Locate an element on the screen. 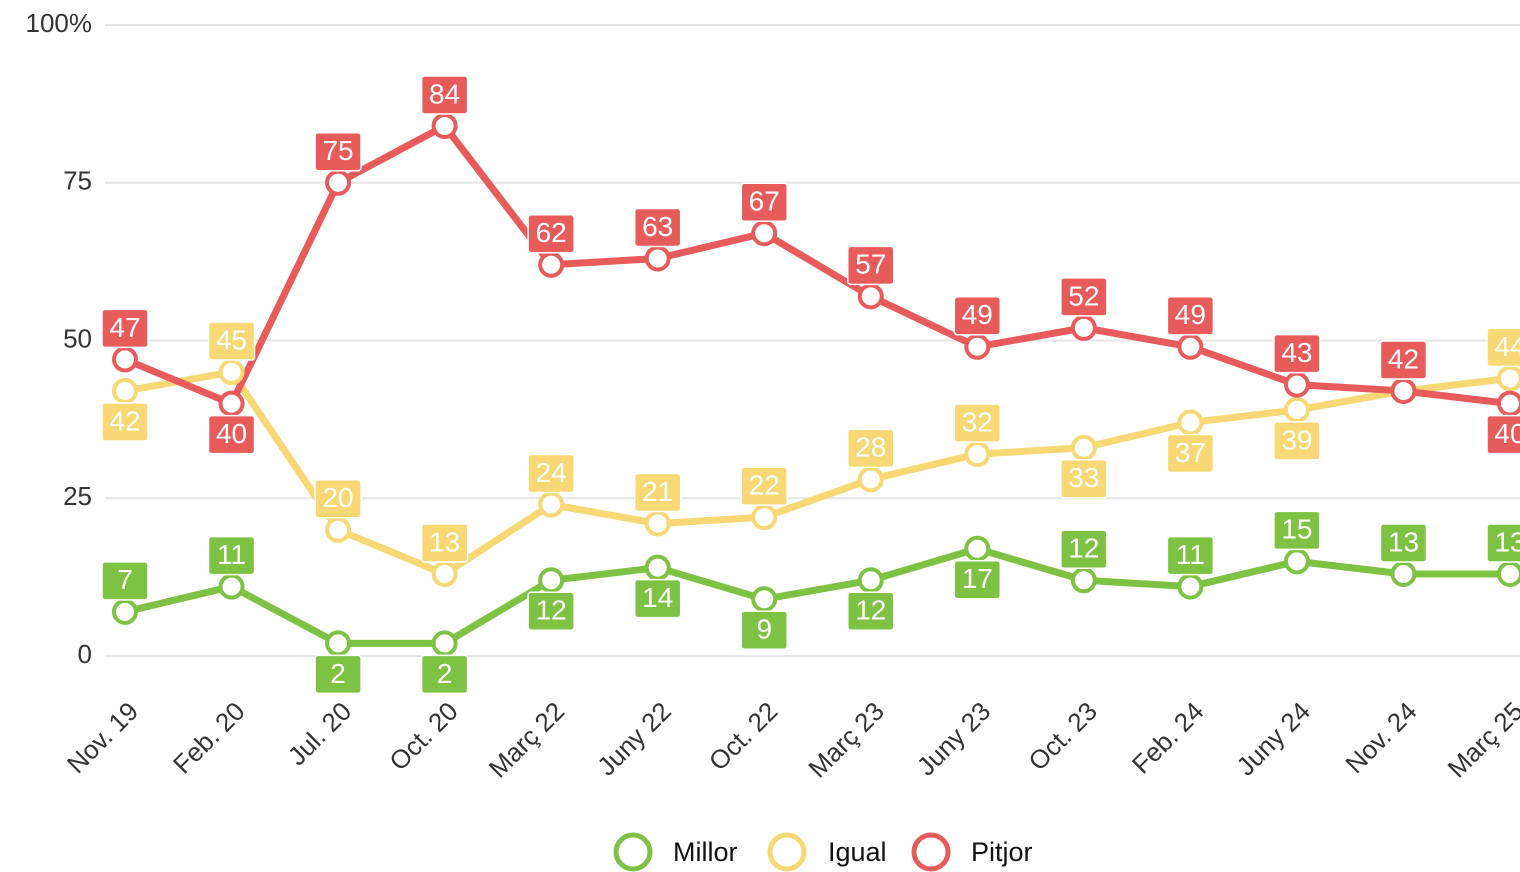 The image size is (1520, 872). data-label: 17 is located at coordinates (977, 579).